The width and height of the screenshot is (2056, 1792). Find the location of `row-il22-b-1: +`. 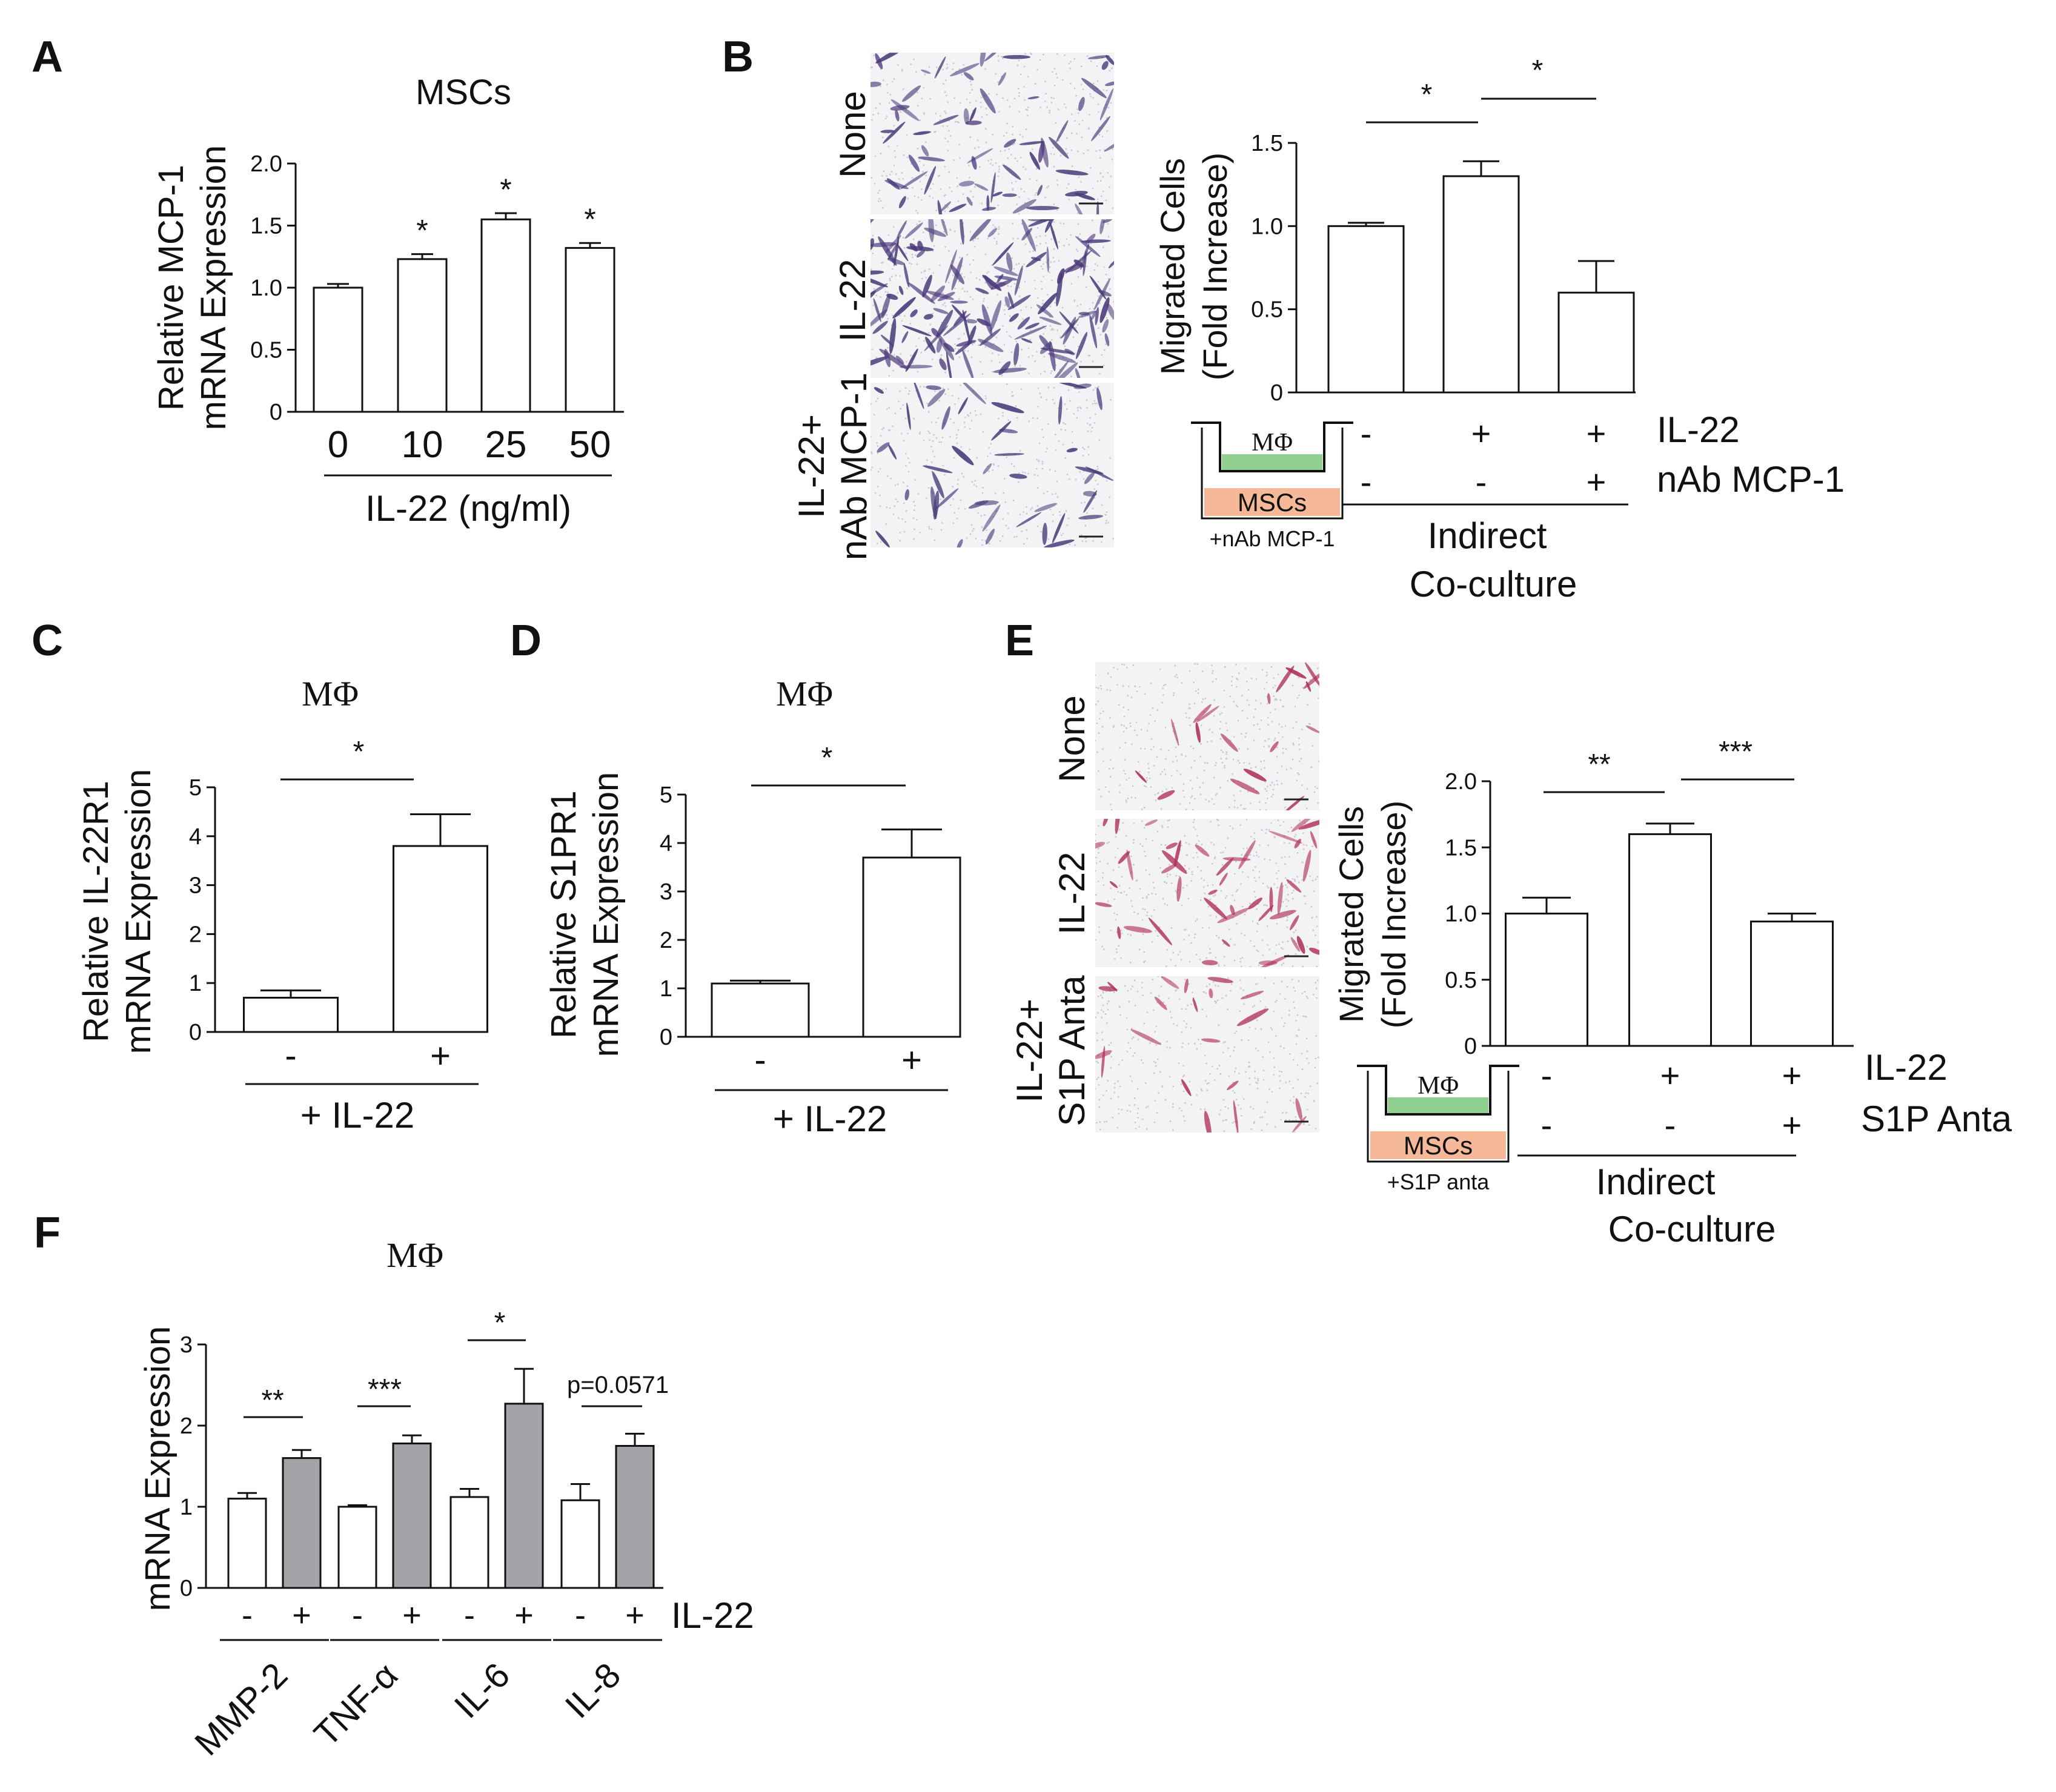

row-il22-b-1: + is located at coordinates (1481, 433).